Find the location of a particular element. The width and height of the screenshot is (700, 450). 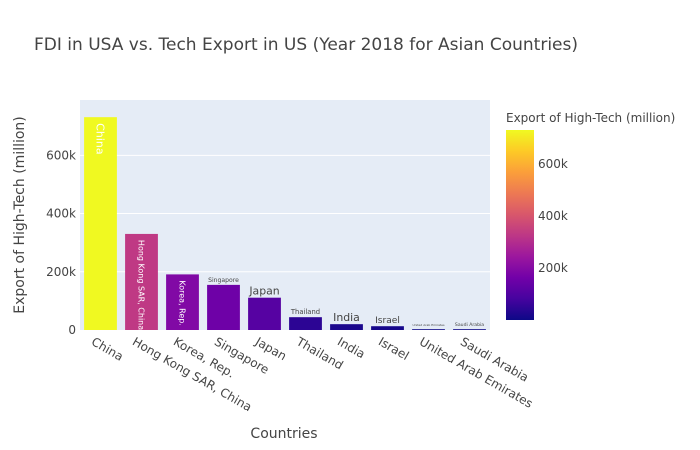

bar-label: Saudi Arabia is located at coordinates (469, 325).